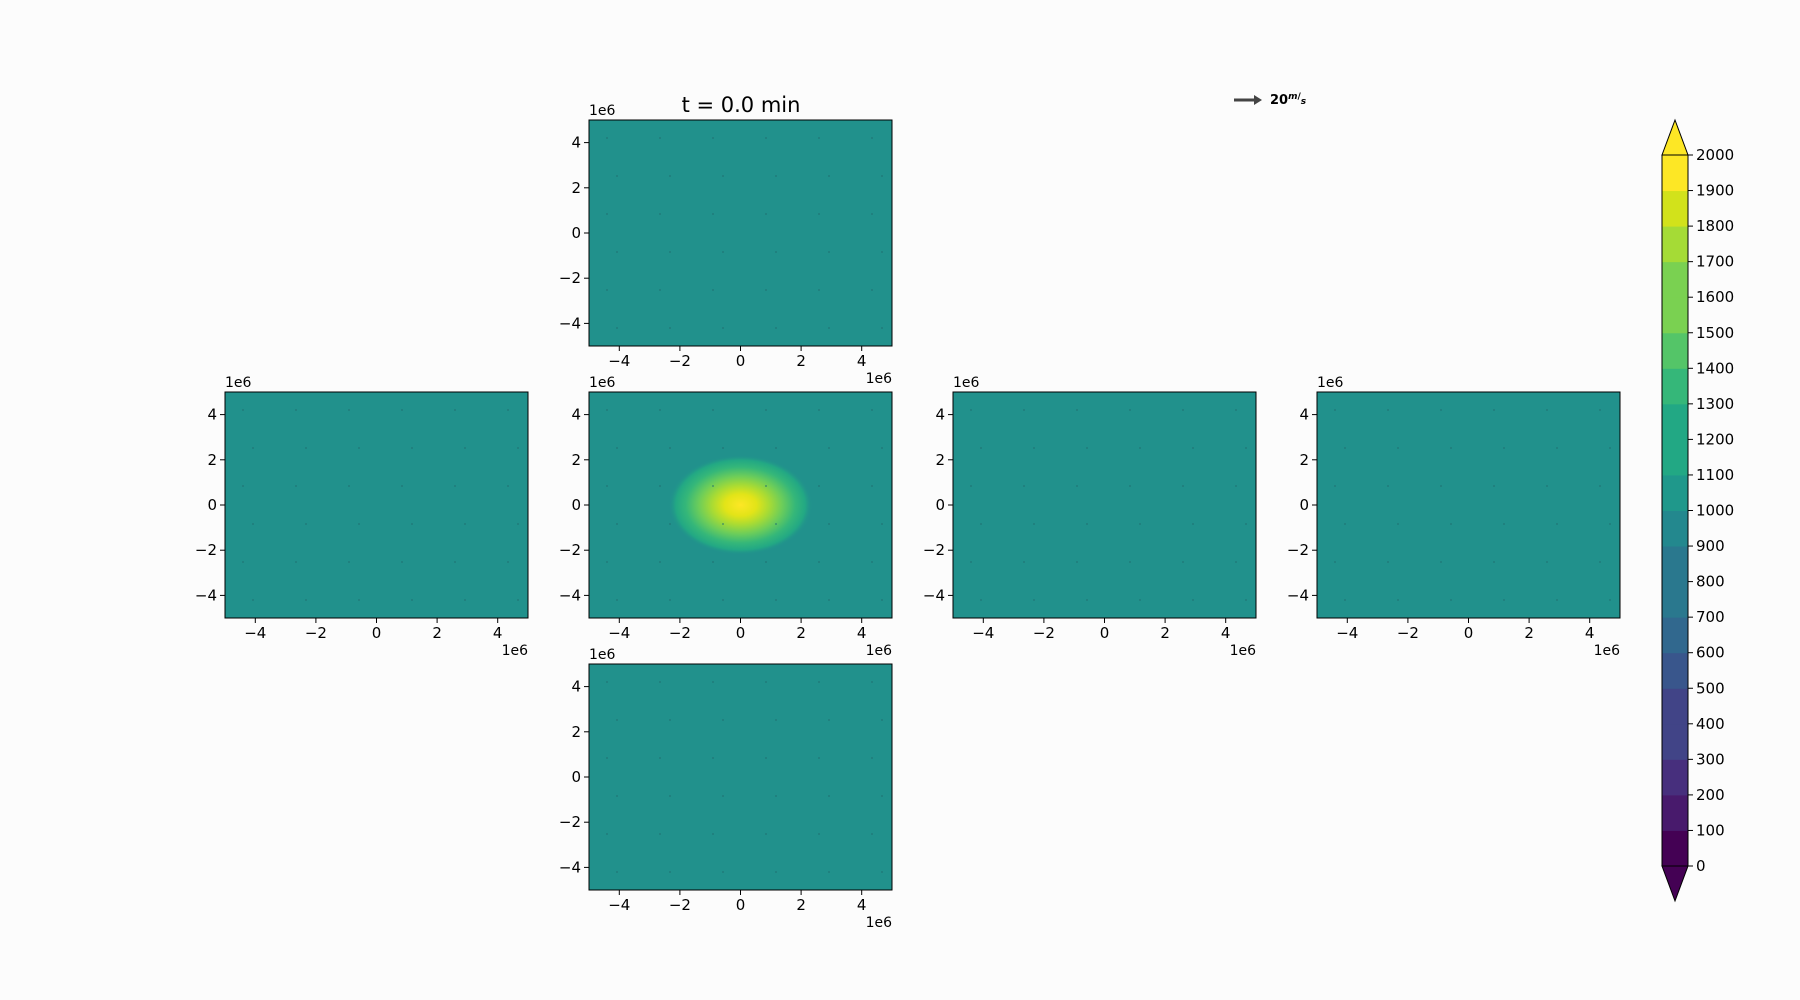 This screenshot has height=1000, width=1800. I want to click on x-tick-label: 2, so click(801, 905).